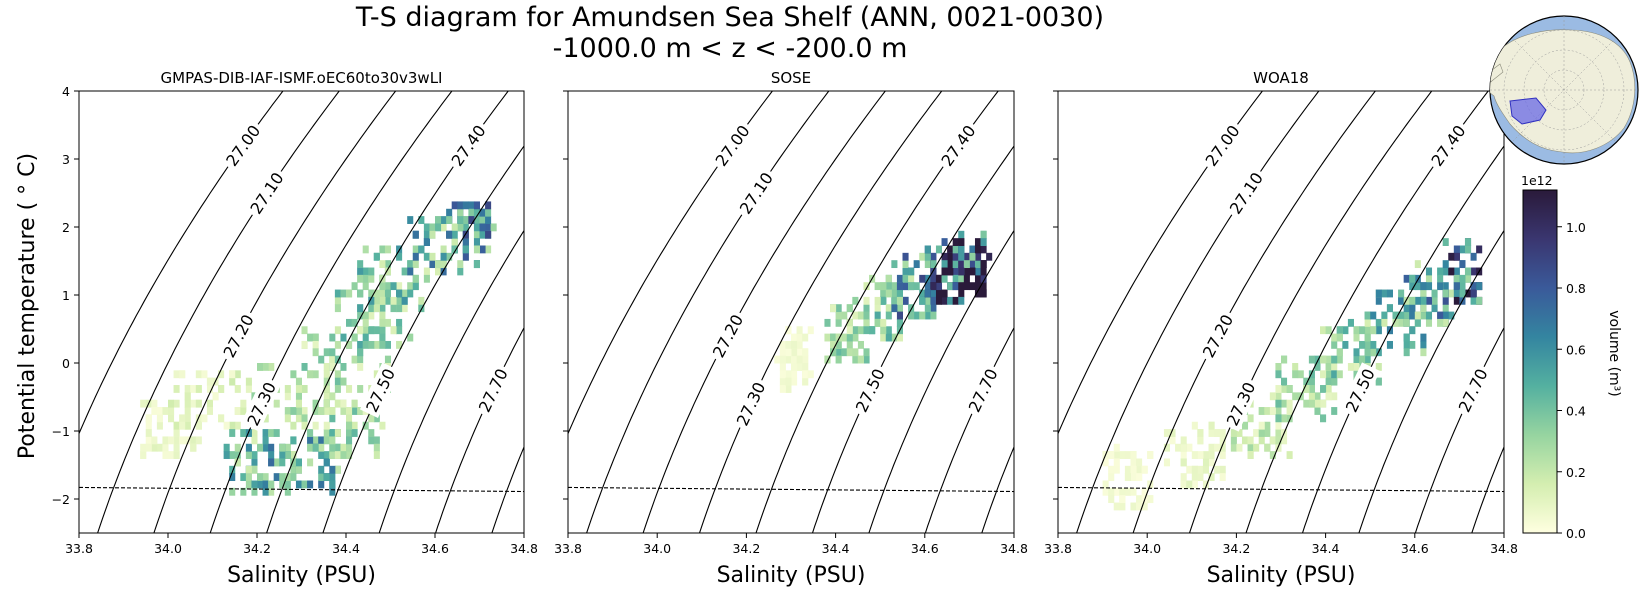 This screenshot has height=600, width=1650. I want to click on y-tick-label: 2, so click(66, 227).